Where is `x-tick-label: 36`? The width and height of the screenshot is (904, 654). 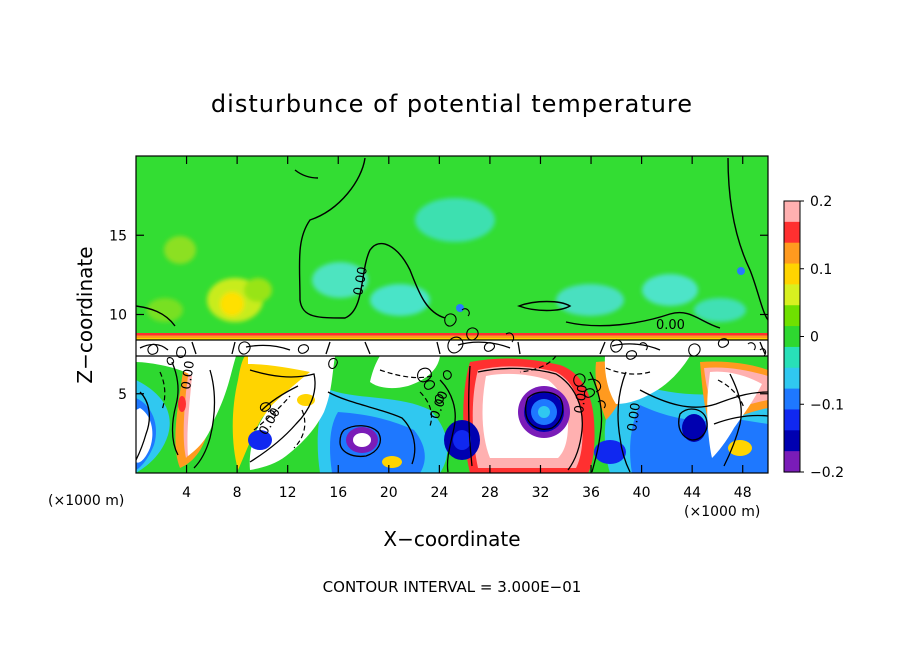 x-tick-label: 36 is located at coordinates (591, 493).